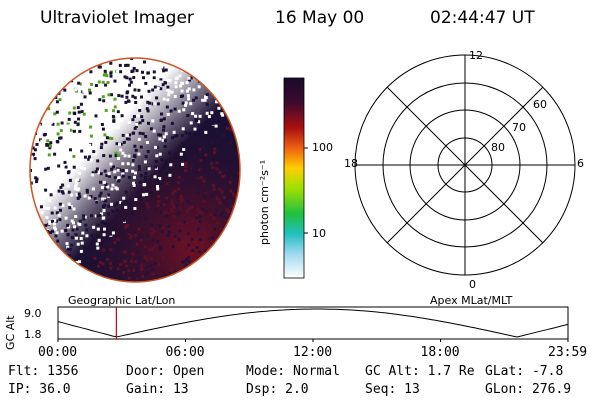 The image size is (600, 400). I want to click on lat-label-70: 70, so click(519, 127).